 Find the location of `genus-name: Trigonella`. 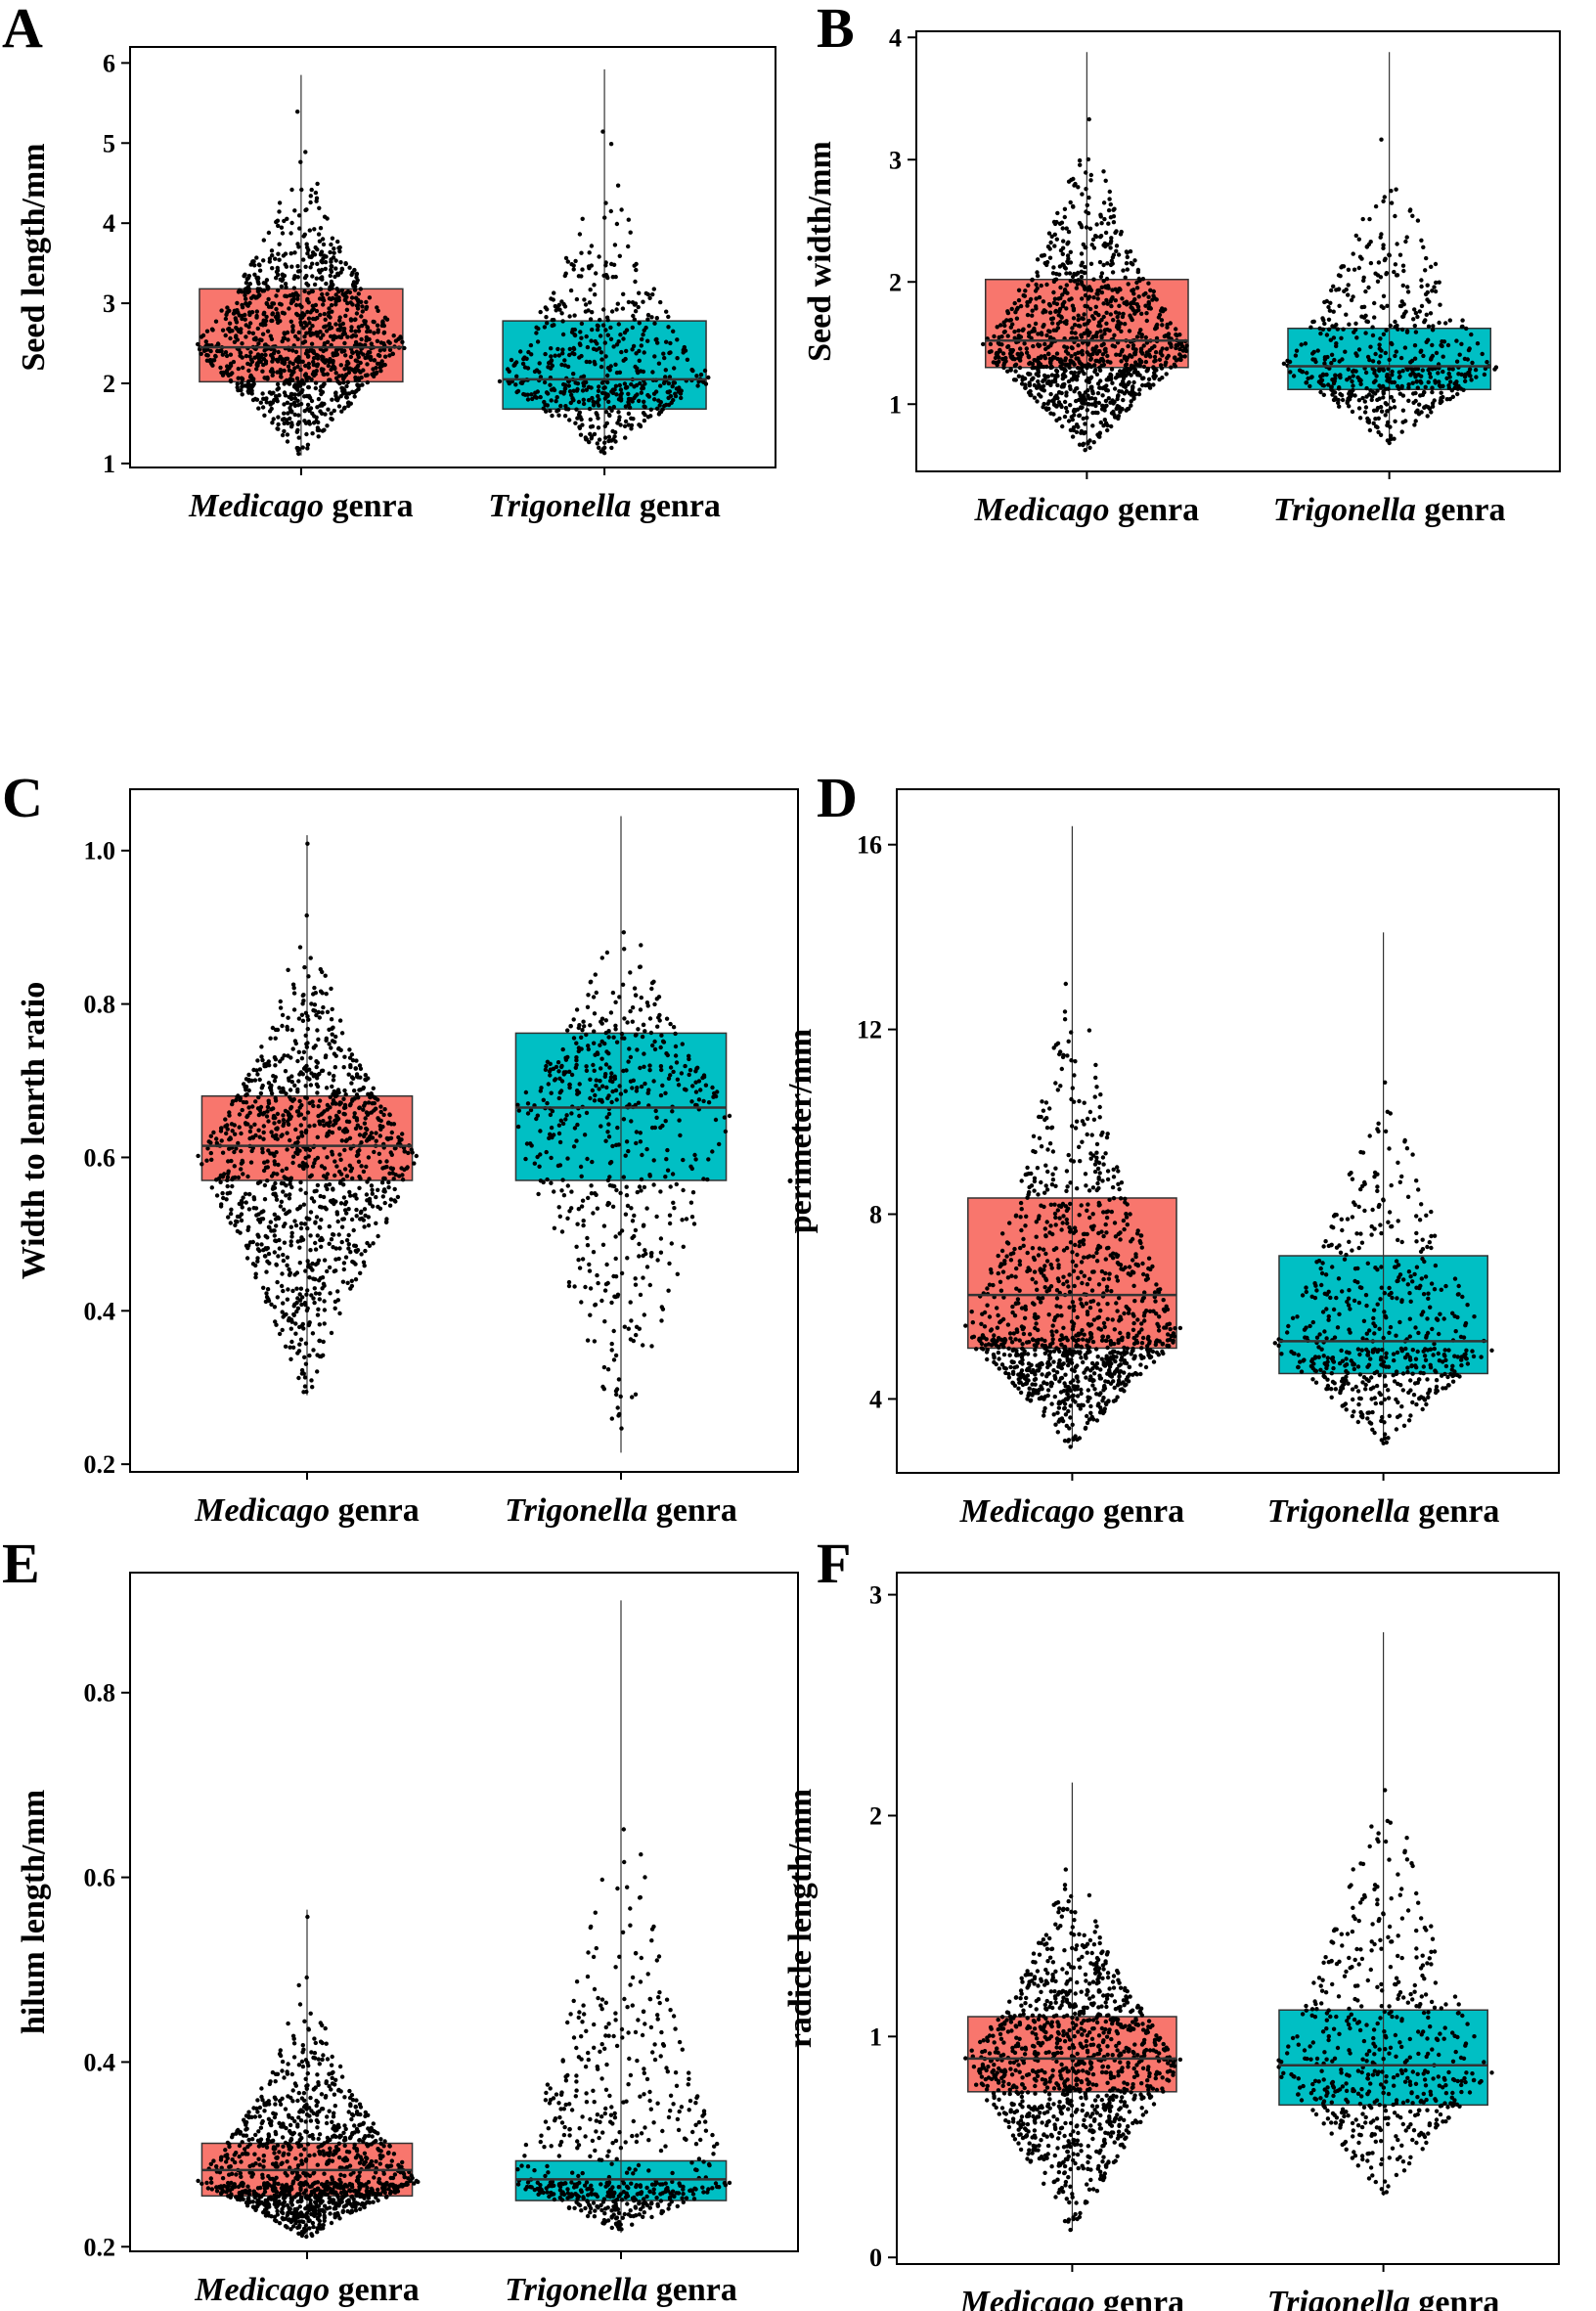

genus-name: Trigonella is located at coordinates (559, 506).